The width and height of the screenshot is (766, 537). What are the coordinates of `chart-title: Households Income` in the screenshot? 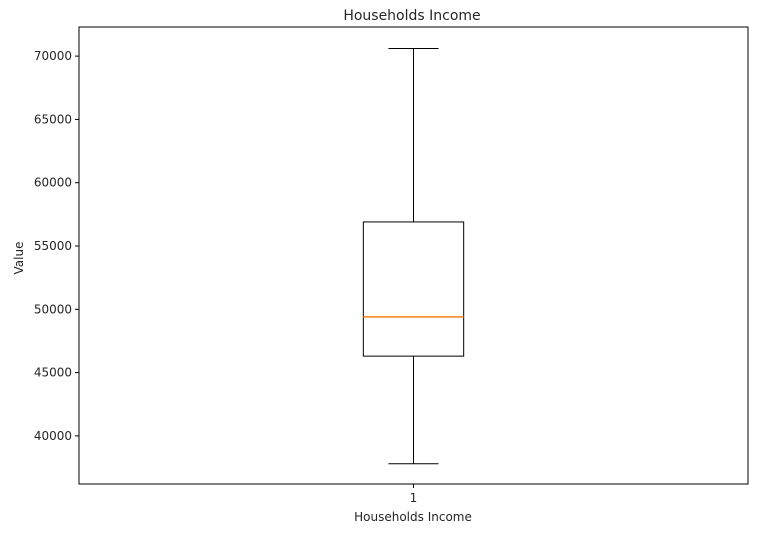 It's located at (411, 16).